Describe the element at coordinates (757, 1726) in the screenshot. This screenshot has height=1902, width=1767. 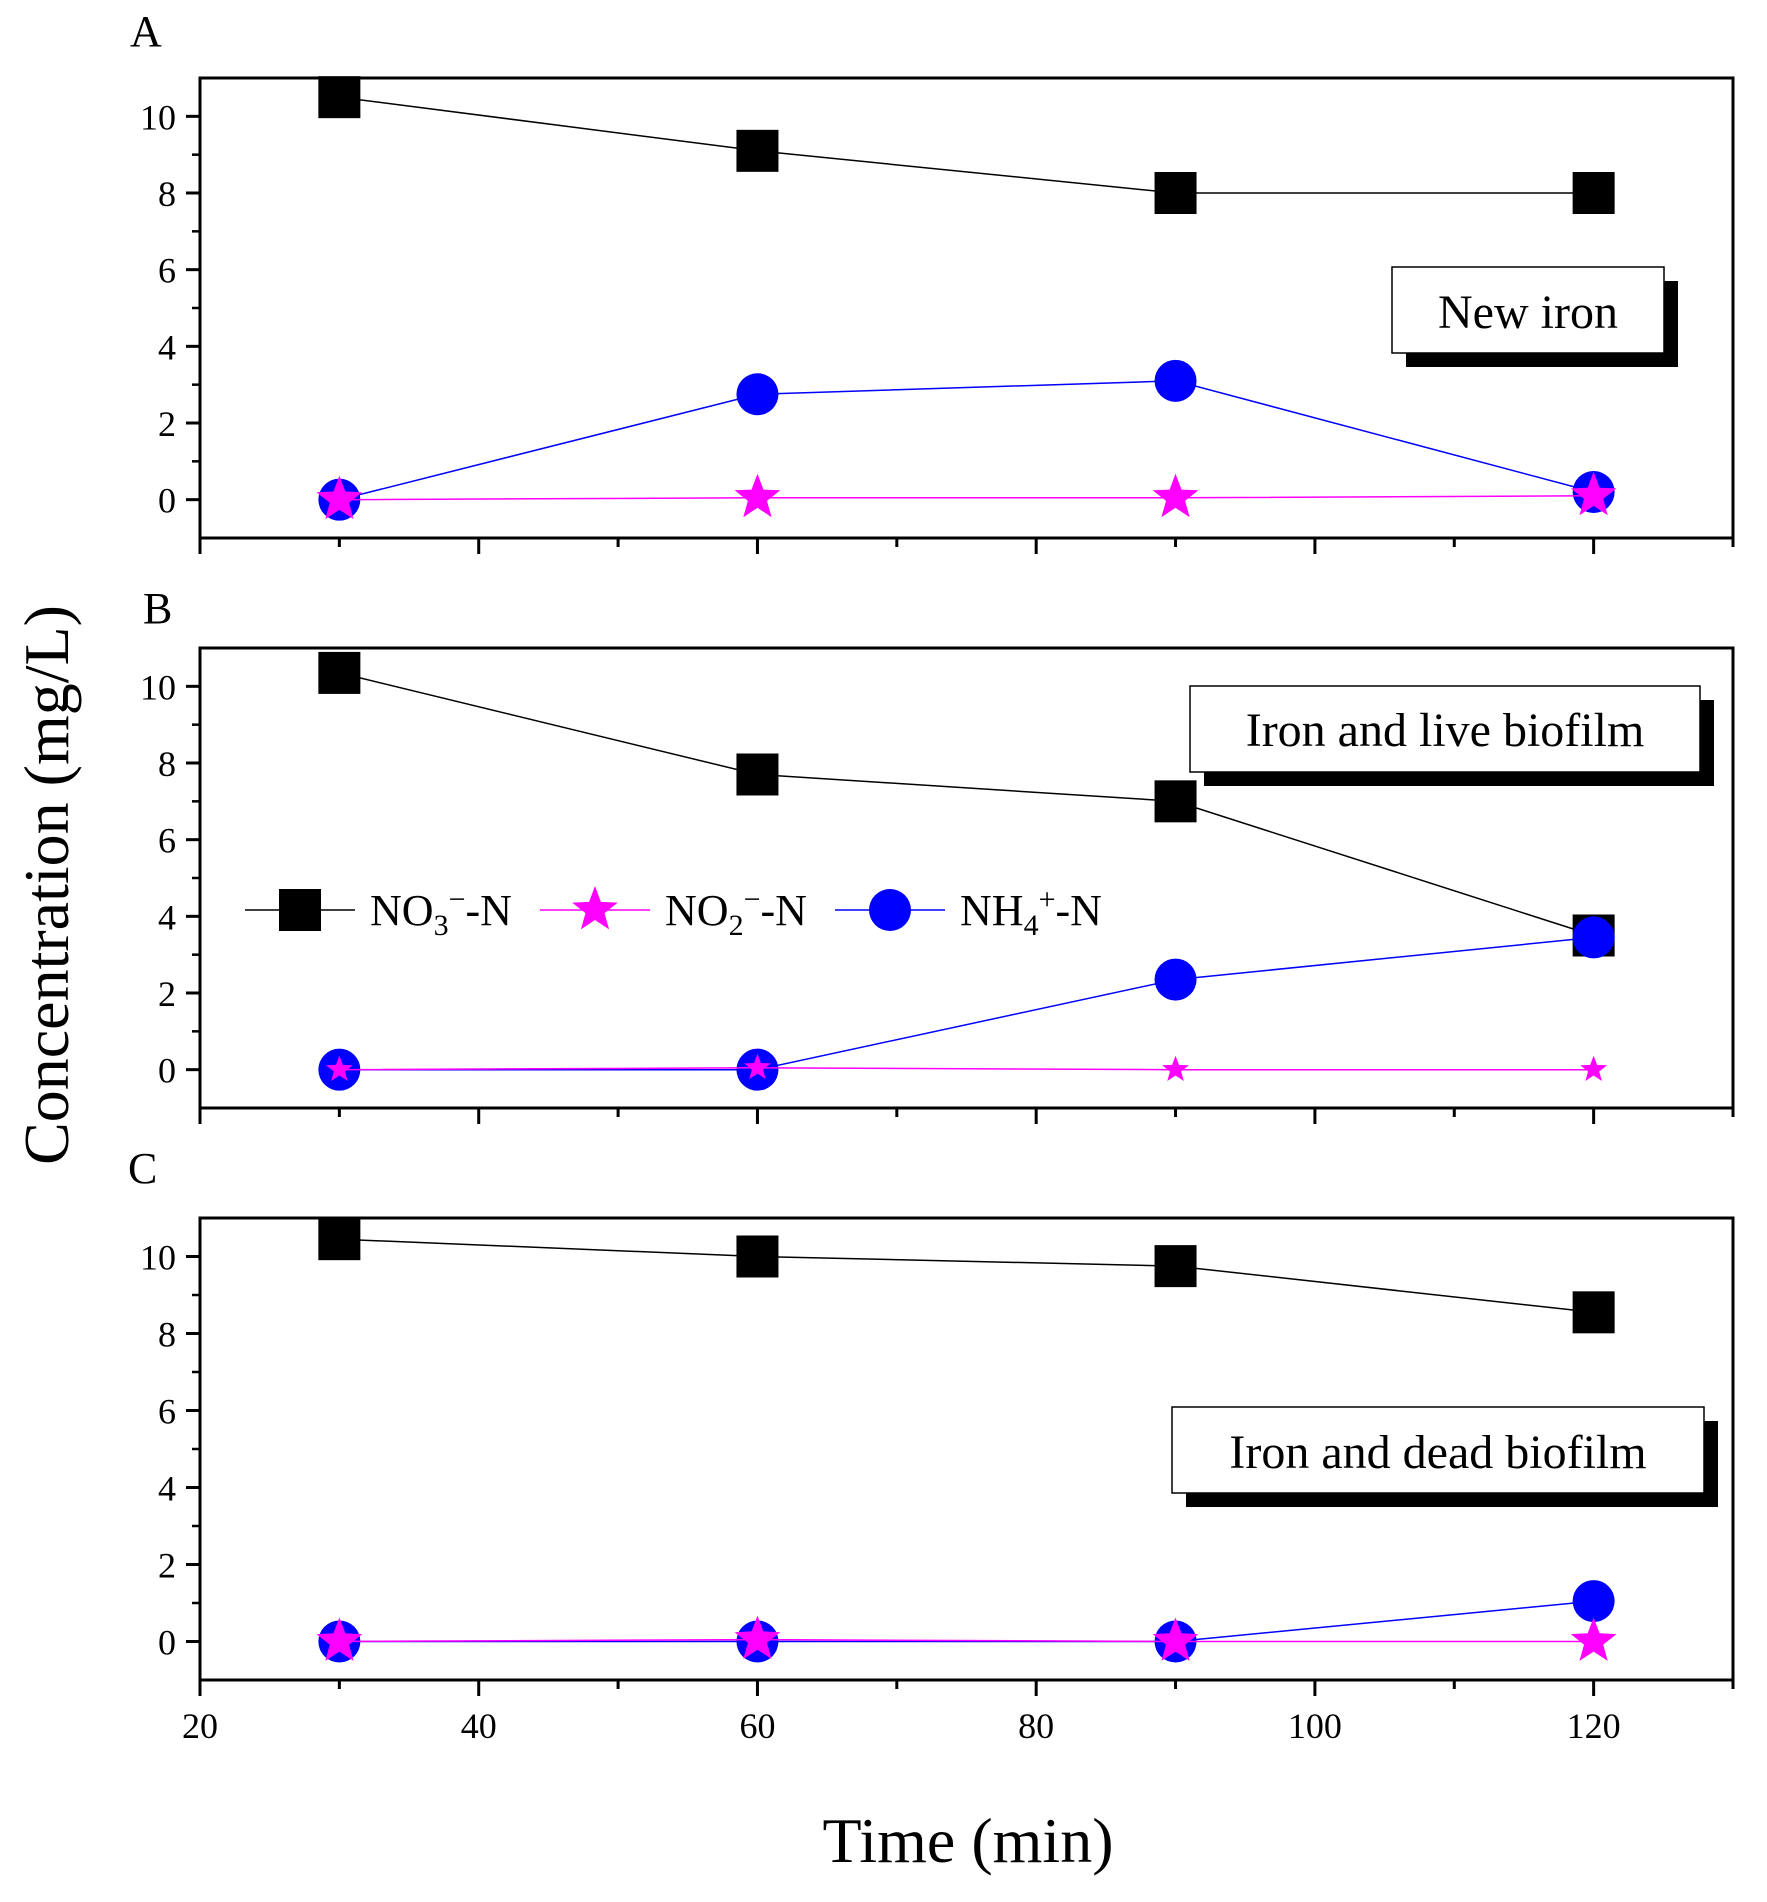
I see `x-tick-label: 60` at that location.